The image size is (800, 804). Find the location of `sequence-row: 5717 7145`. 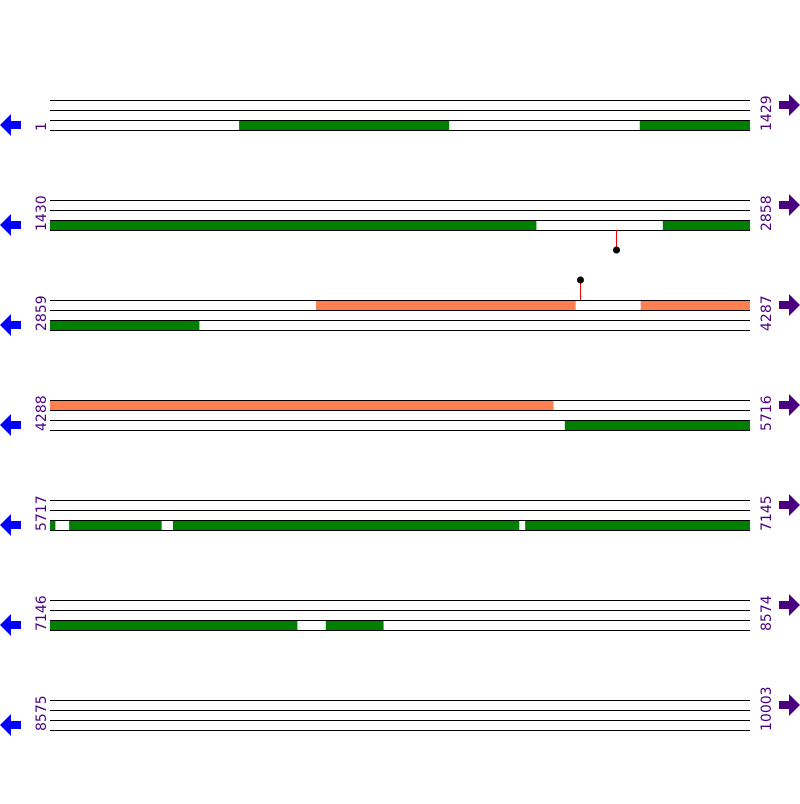

sequence-row: 5717 7145 is located at coordinates (400, 515).